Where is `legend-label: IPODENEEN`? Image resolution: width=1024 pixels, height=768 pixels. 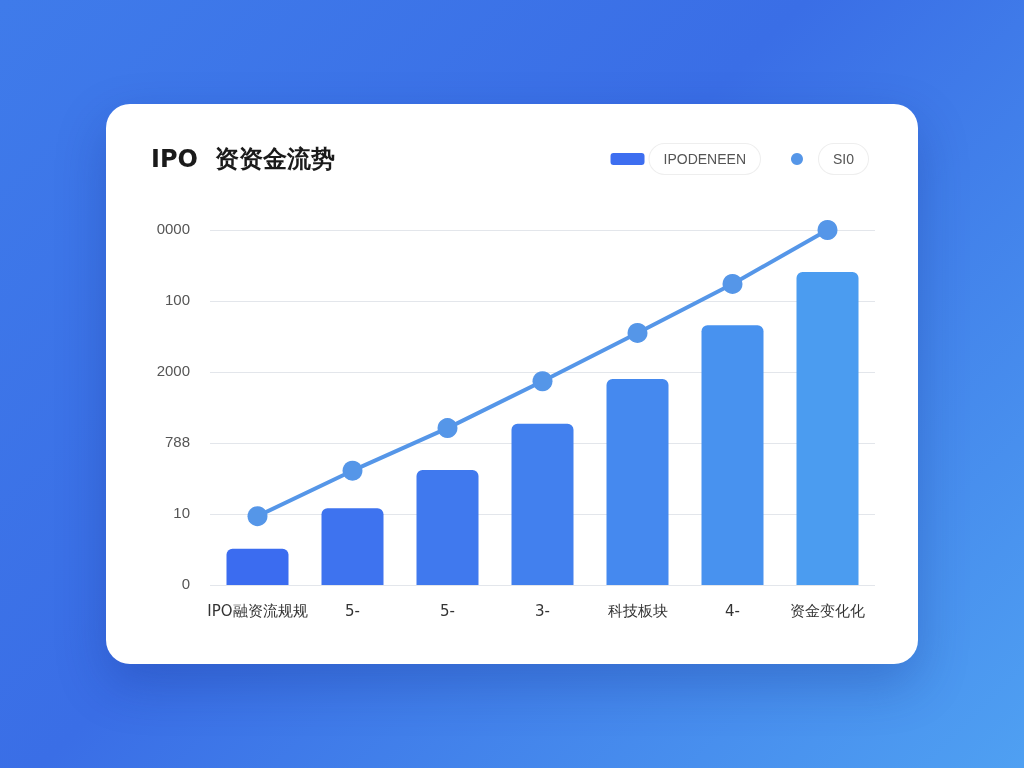 legend-label: IPODENEEN is located at coordinates (704, 159).